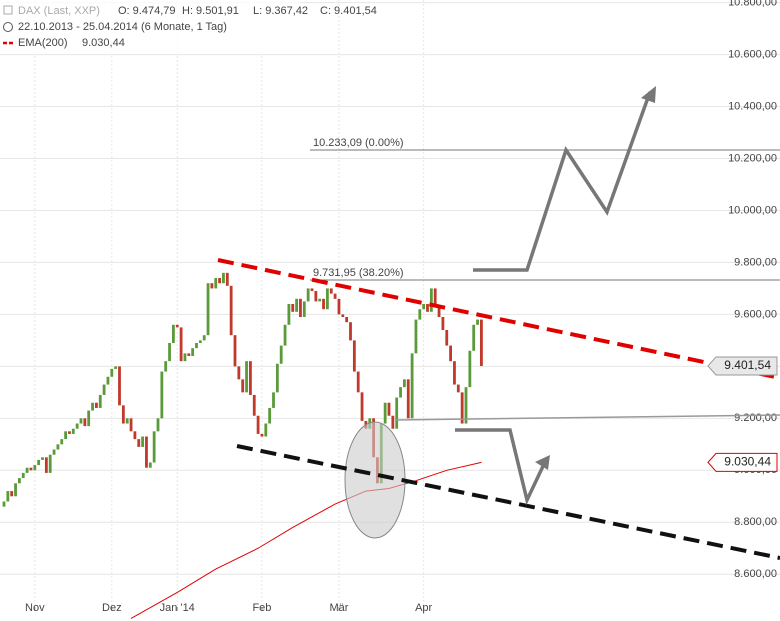 This screenshot has width=780, height=621. I want to click on x-tick-label: Dez, so click(112, 608).